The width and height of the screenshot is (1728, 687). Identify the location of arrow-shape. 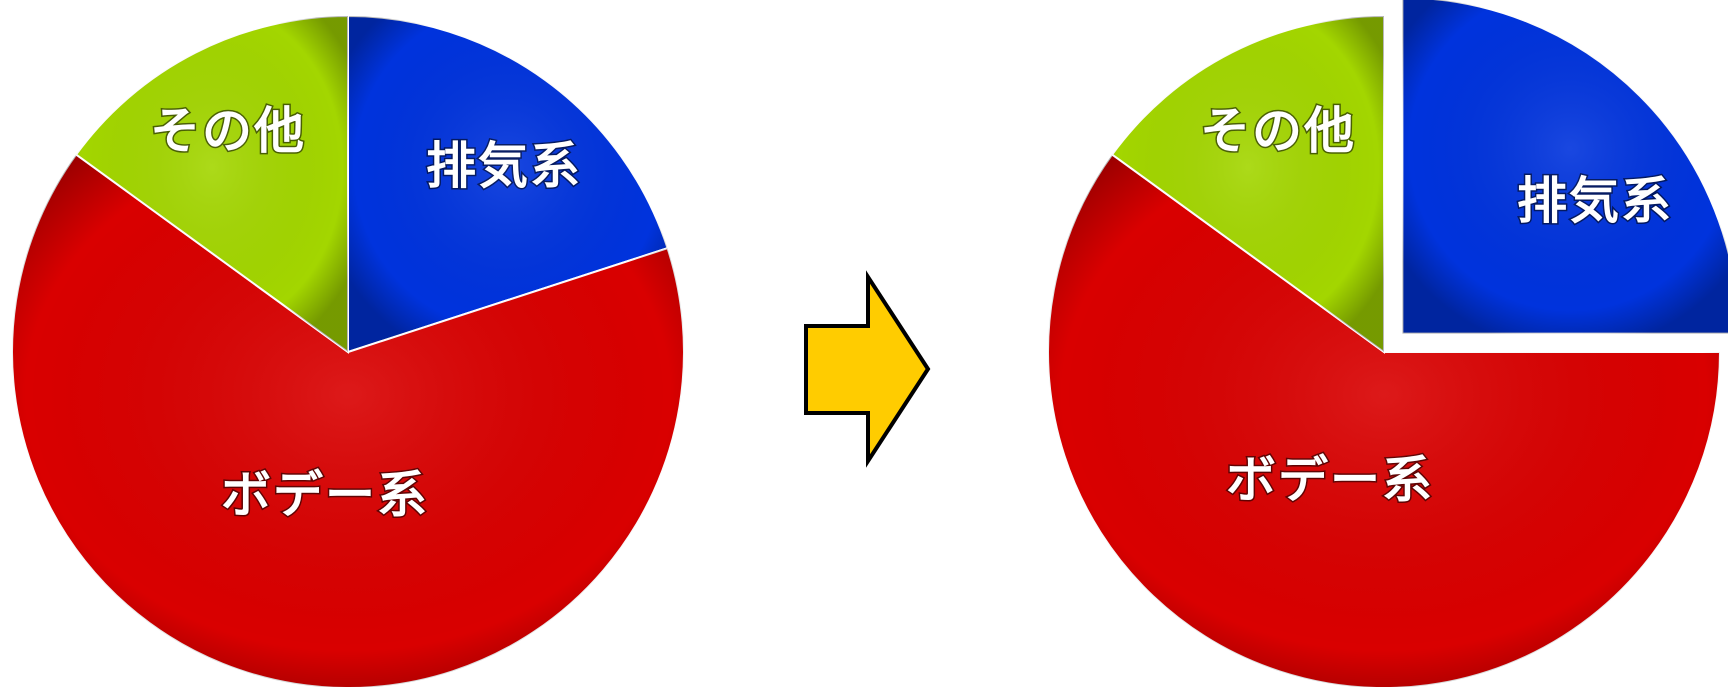
(867, 369).